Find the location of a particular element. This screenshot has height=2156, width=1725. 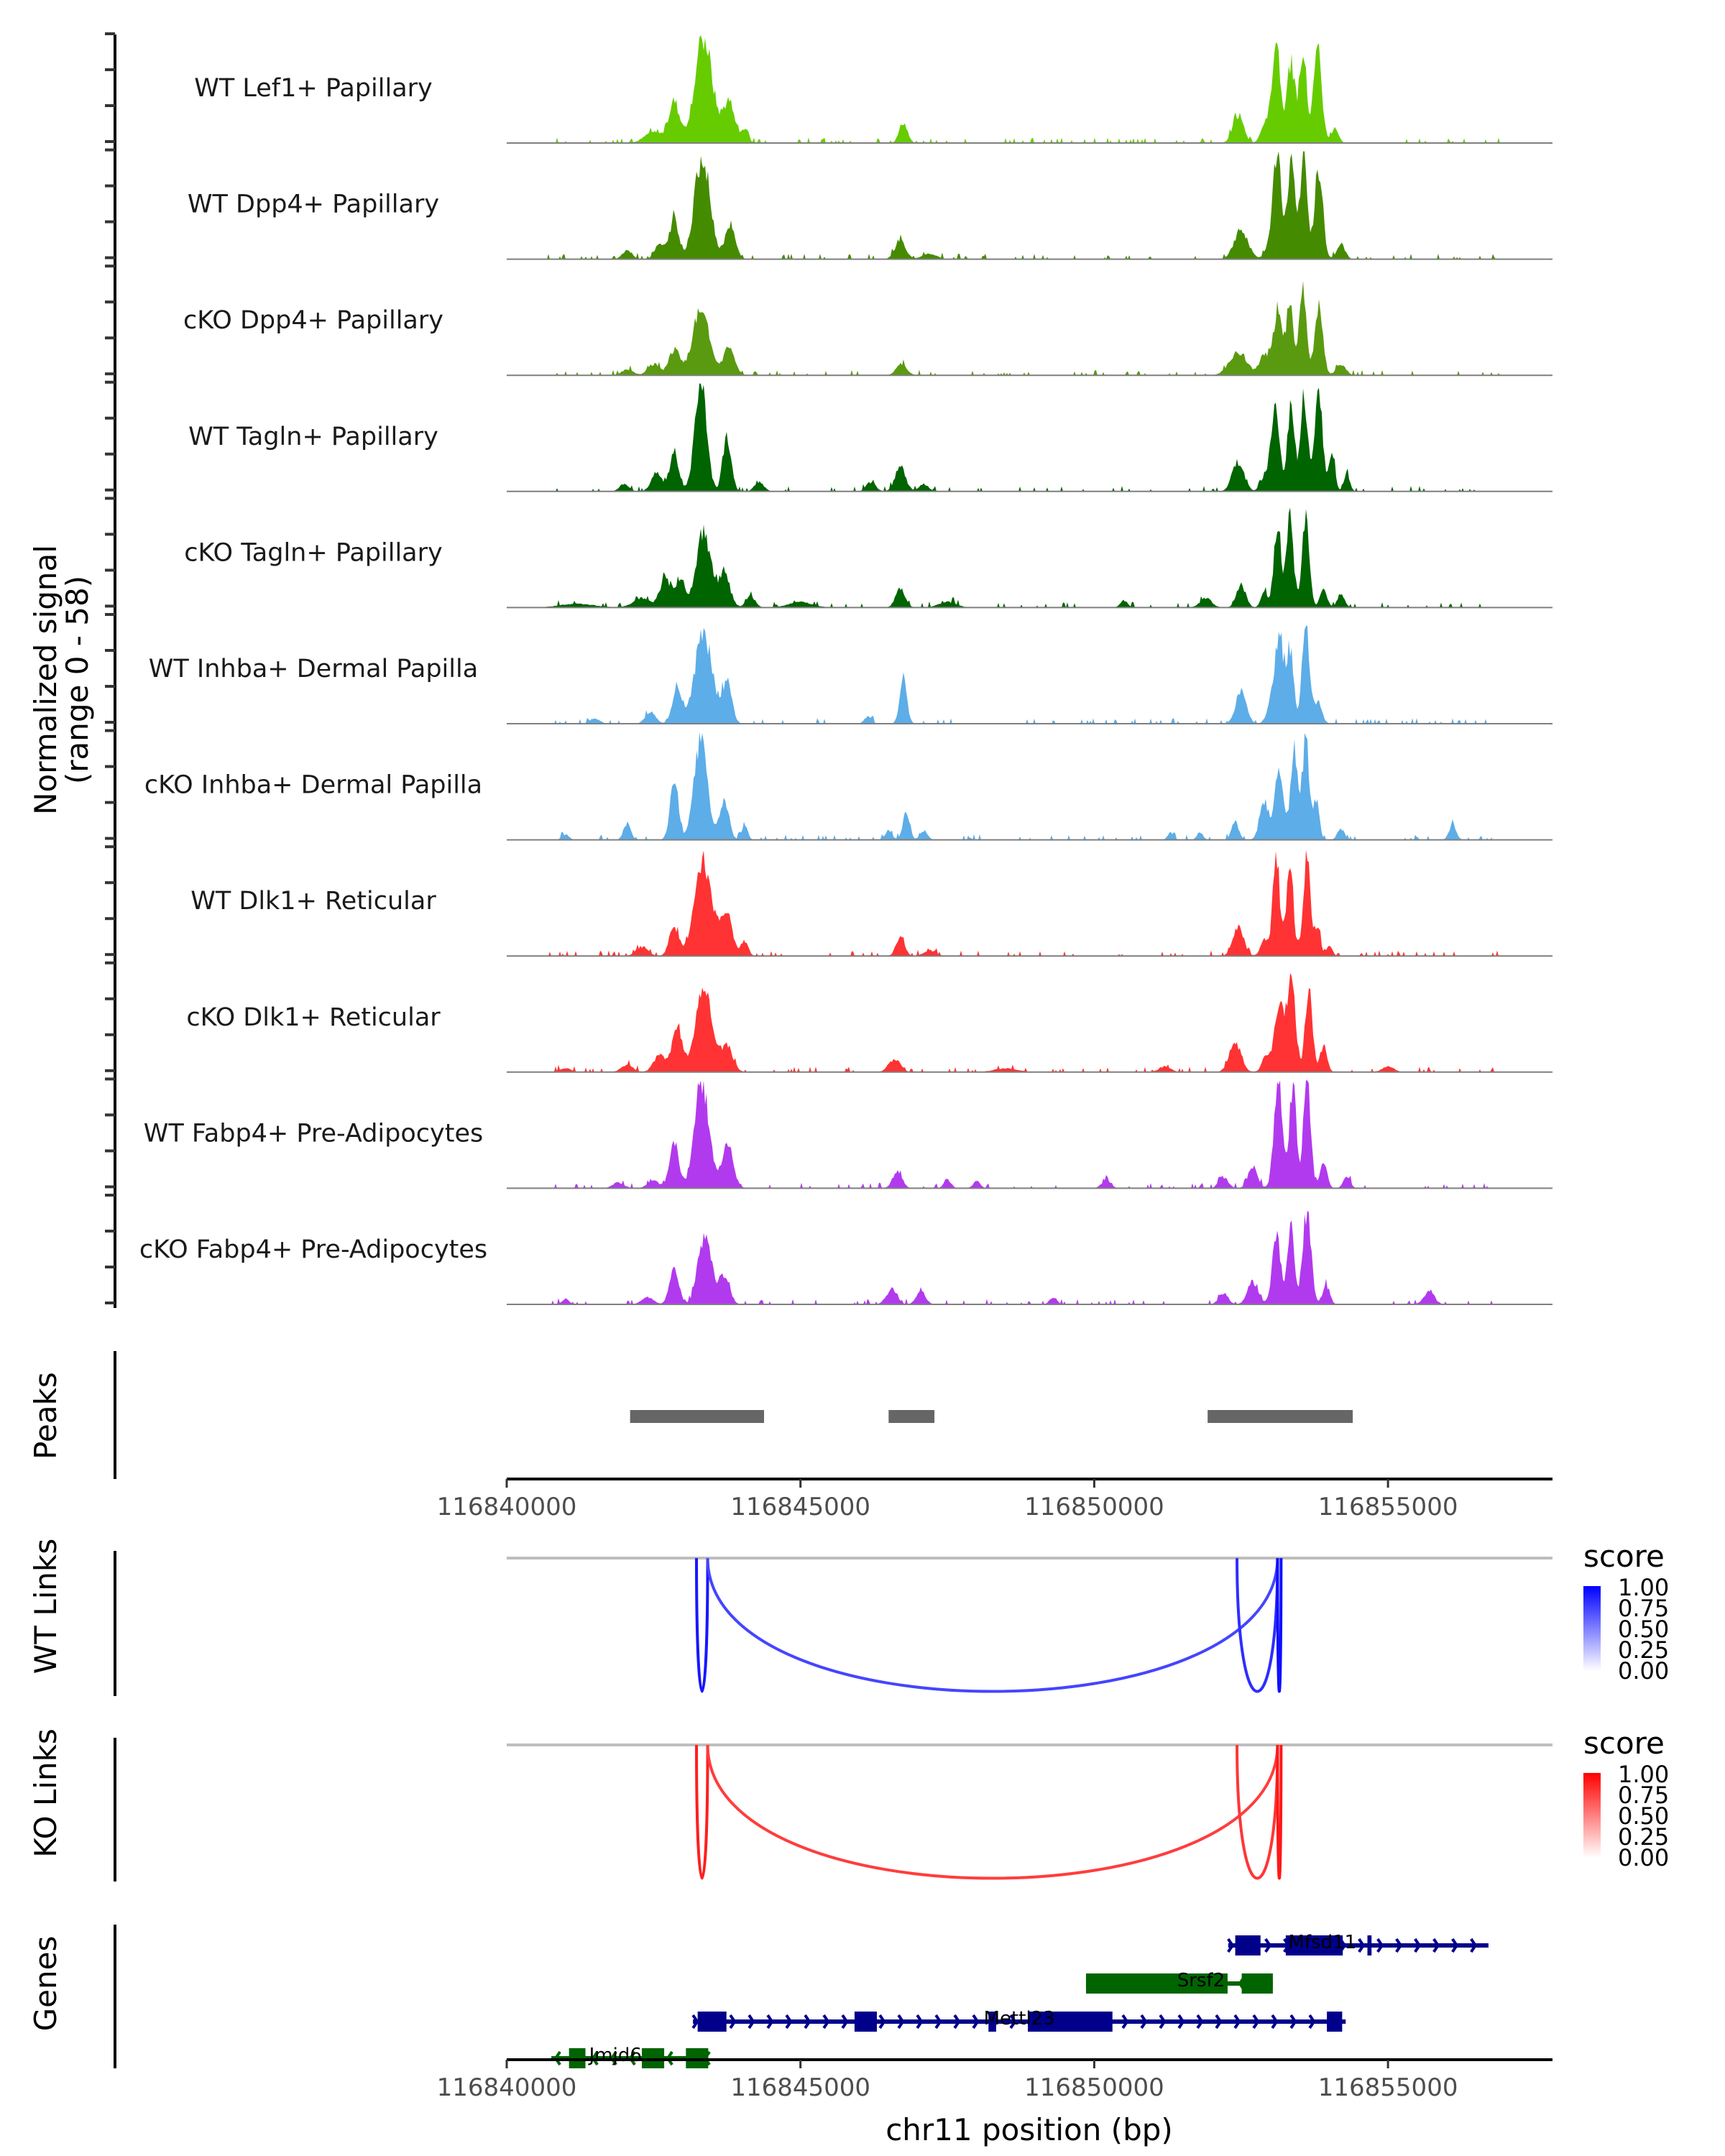

genes-track: Mfsd11 Srsf2 Mettl23 Jmjd6 is located at coordinates (1020, 2000).